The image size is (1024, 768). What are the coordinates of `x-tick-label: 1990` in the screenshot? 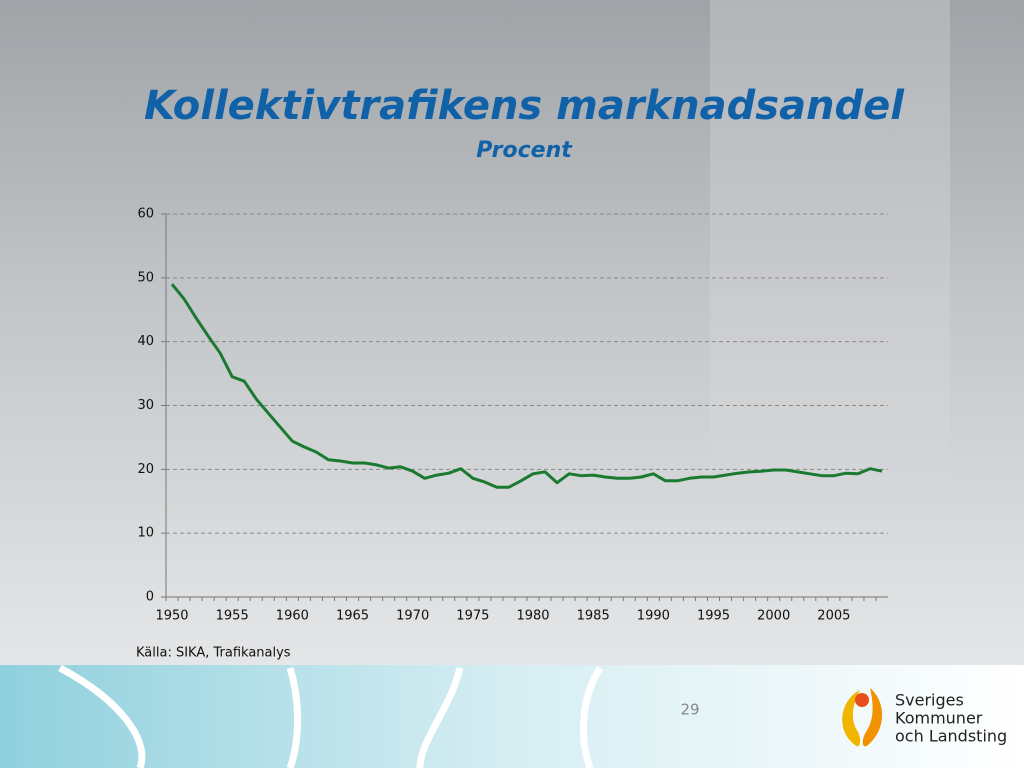 It's located at (653, 616).